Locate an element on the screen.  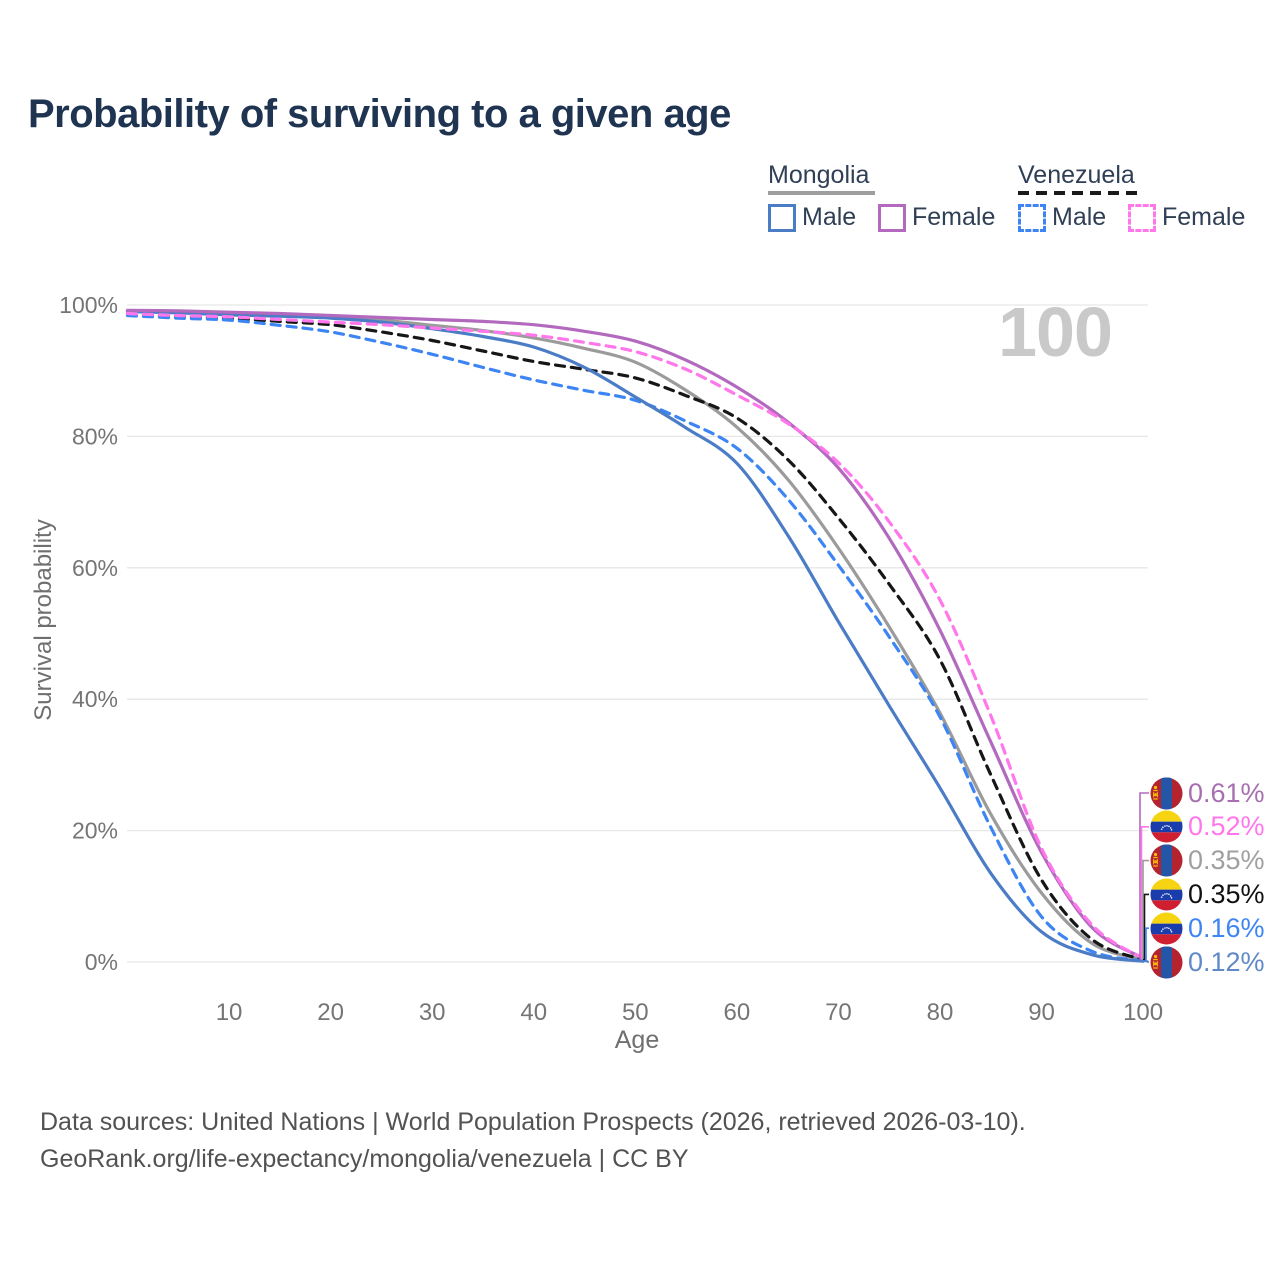
legend-item-venezuela-female: Female is located at coordinates (1186, 217).